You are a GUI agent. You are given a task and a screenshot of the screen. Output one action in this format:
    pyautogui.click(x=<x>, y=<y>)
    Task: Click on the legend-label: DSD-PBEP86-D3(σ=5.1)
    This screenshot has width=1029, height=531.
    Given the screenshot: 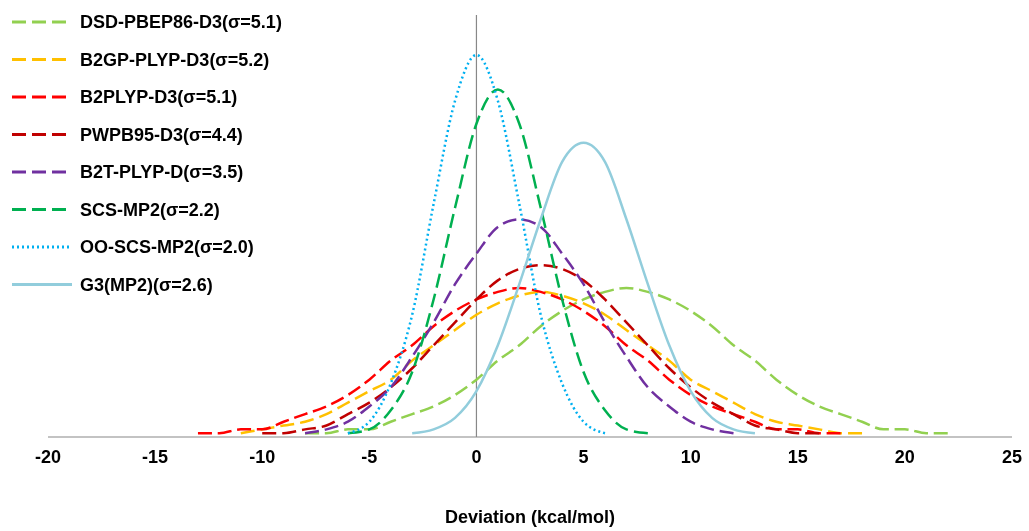 What is the action you would take?
    pyautogui.click(x=181, y=22)
    